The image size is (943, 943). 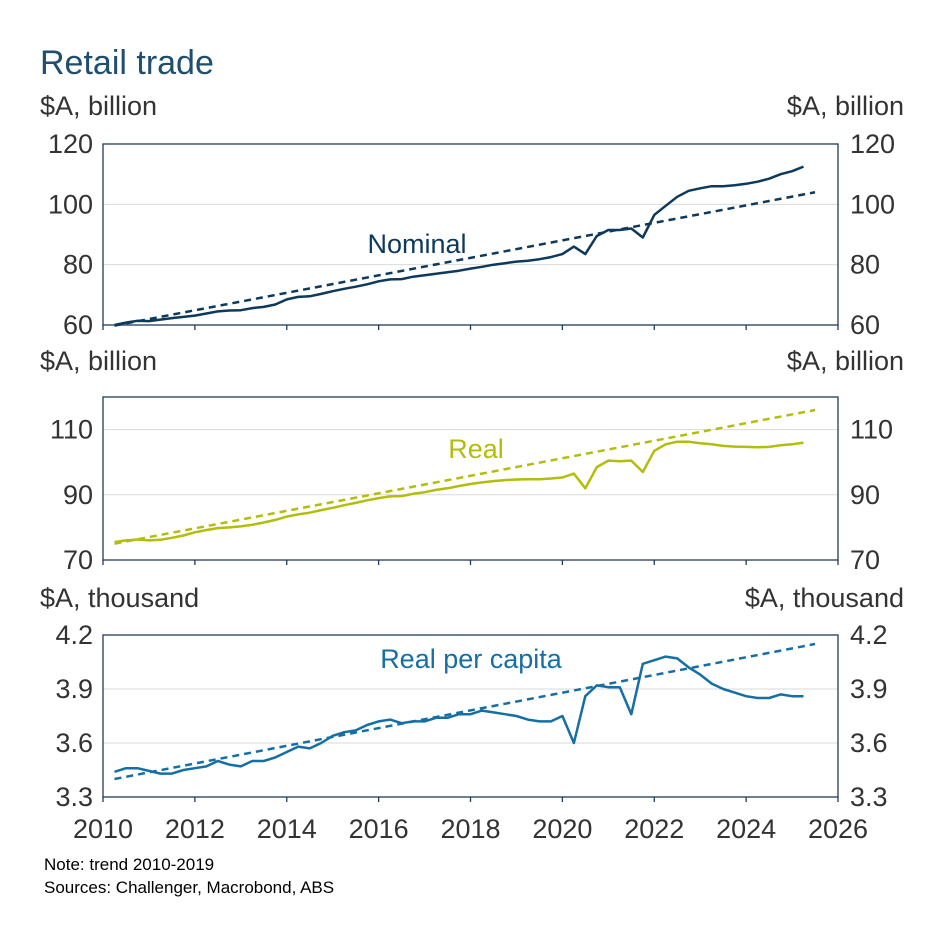 What do you see at coordinates (78, 265) in the screenshot?
I see `y-tick-label-left: 80` at bounding box center [78, 265].